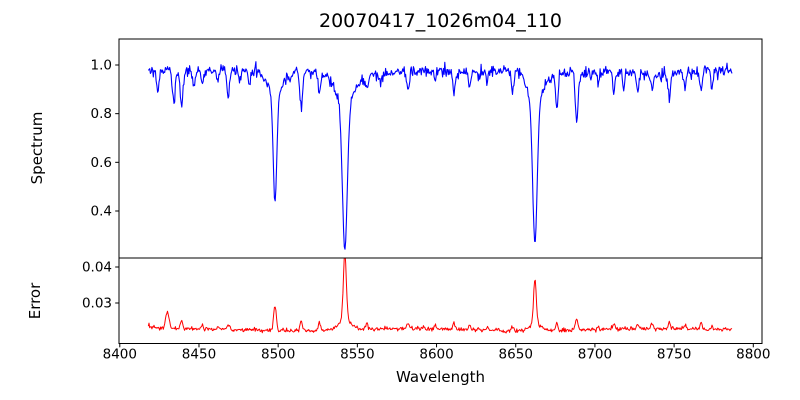 The image size is (800, 400). Describe the element at coordinates (97, 268) in the screenshot. I see `y-tick-label: 0.04` at that location.